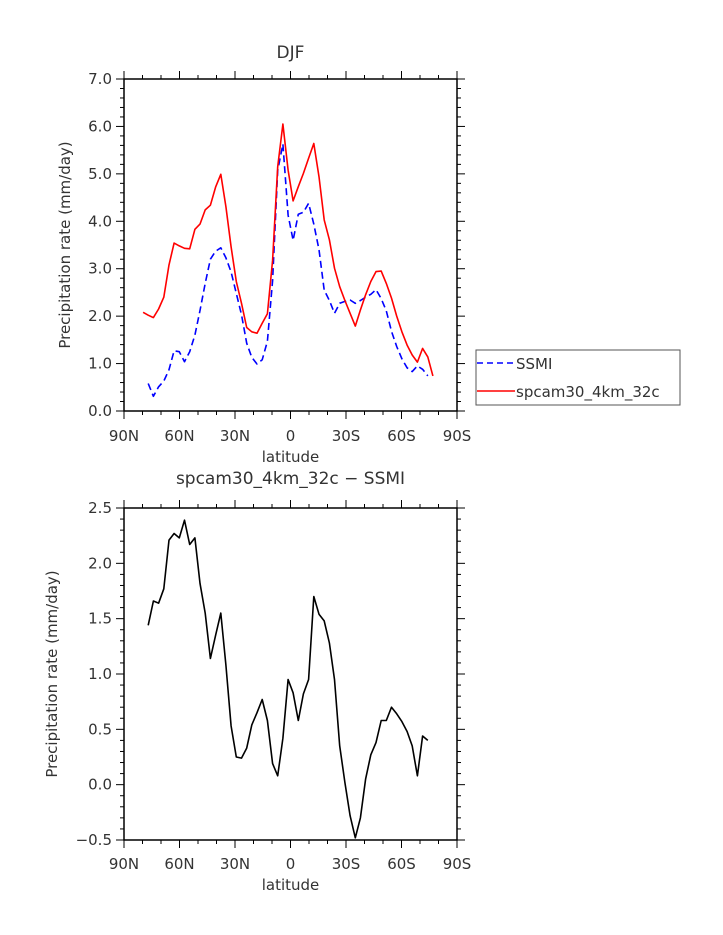 This screenshot has height=935, width=723. What do you see at coordinates (94, 840) in the screenshot?
I see `y-tick-label: −0.5` at bounding box center [94, 840].